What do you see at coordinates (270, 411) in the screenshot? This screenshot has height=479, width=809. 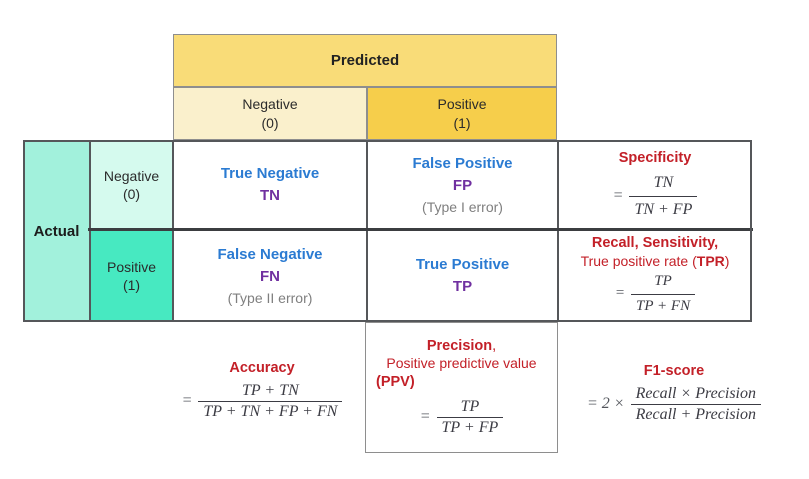 I see `accuracy-denominator: TP + TN + FP + FN` at bounding box center [270, 411].